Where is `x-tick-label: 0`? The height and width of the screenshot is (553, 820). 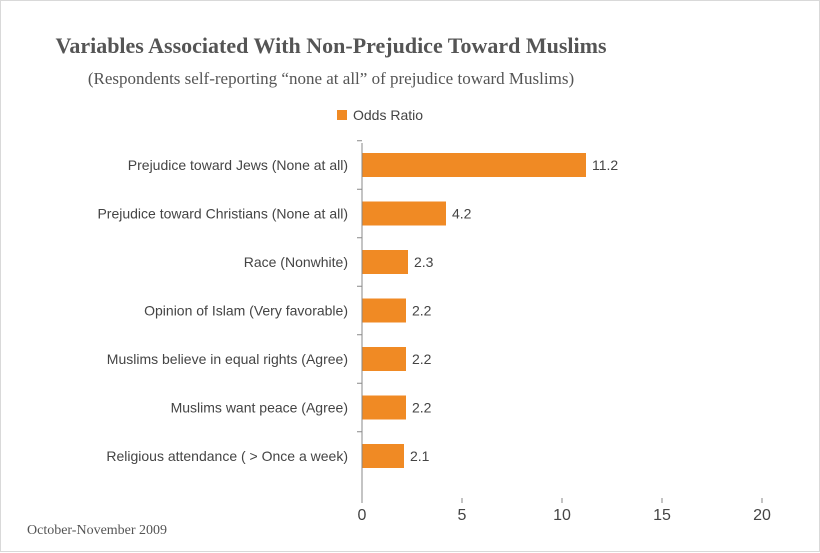 x-tick-label: 0 is located at coordinates (362, 515).